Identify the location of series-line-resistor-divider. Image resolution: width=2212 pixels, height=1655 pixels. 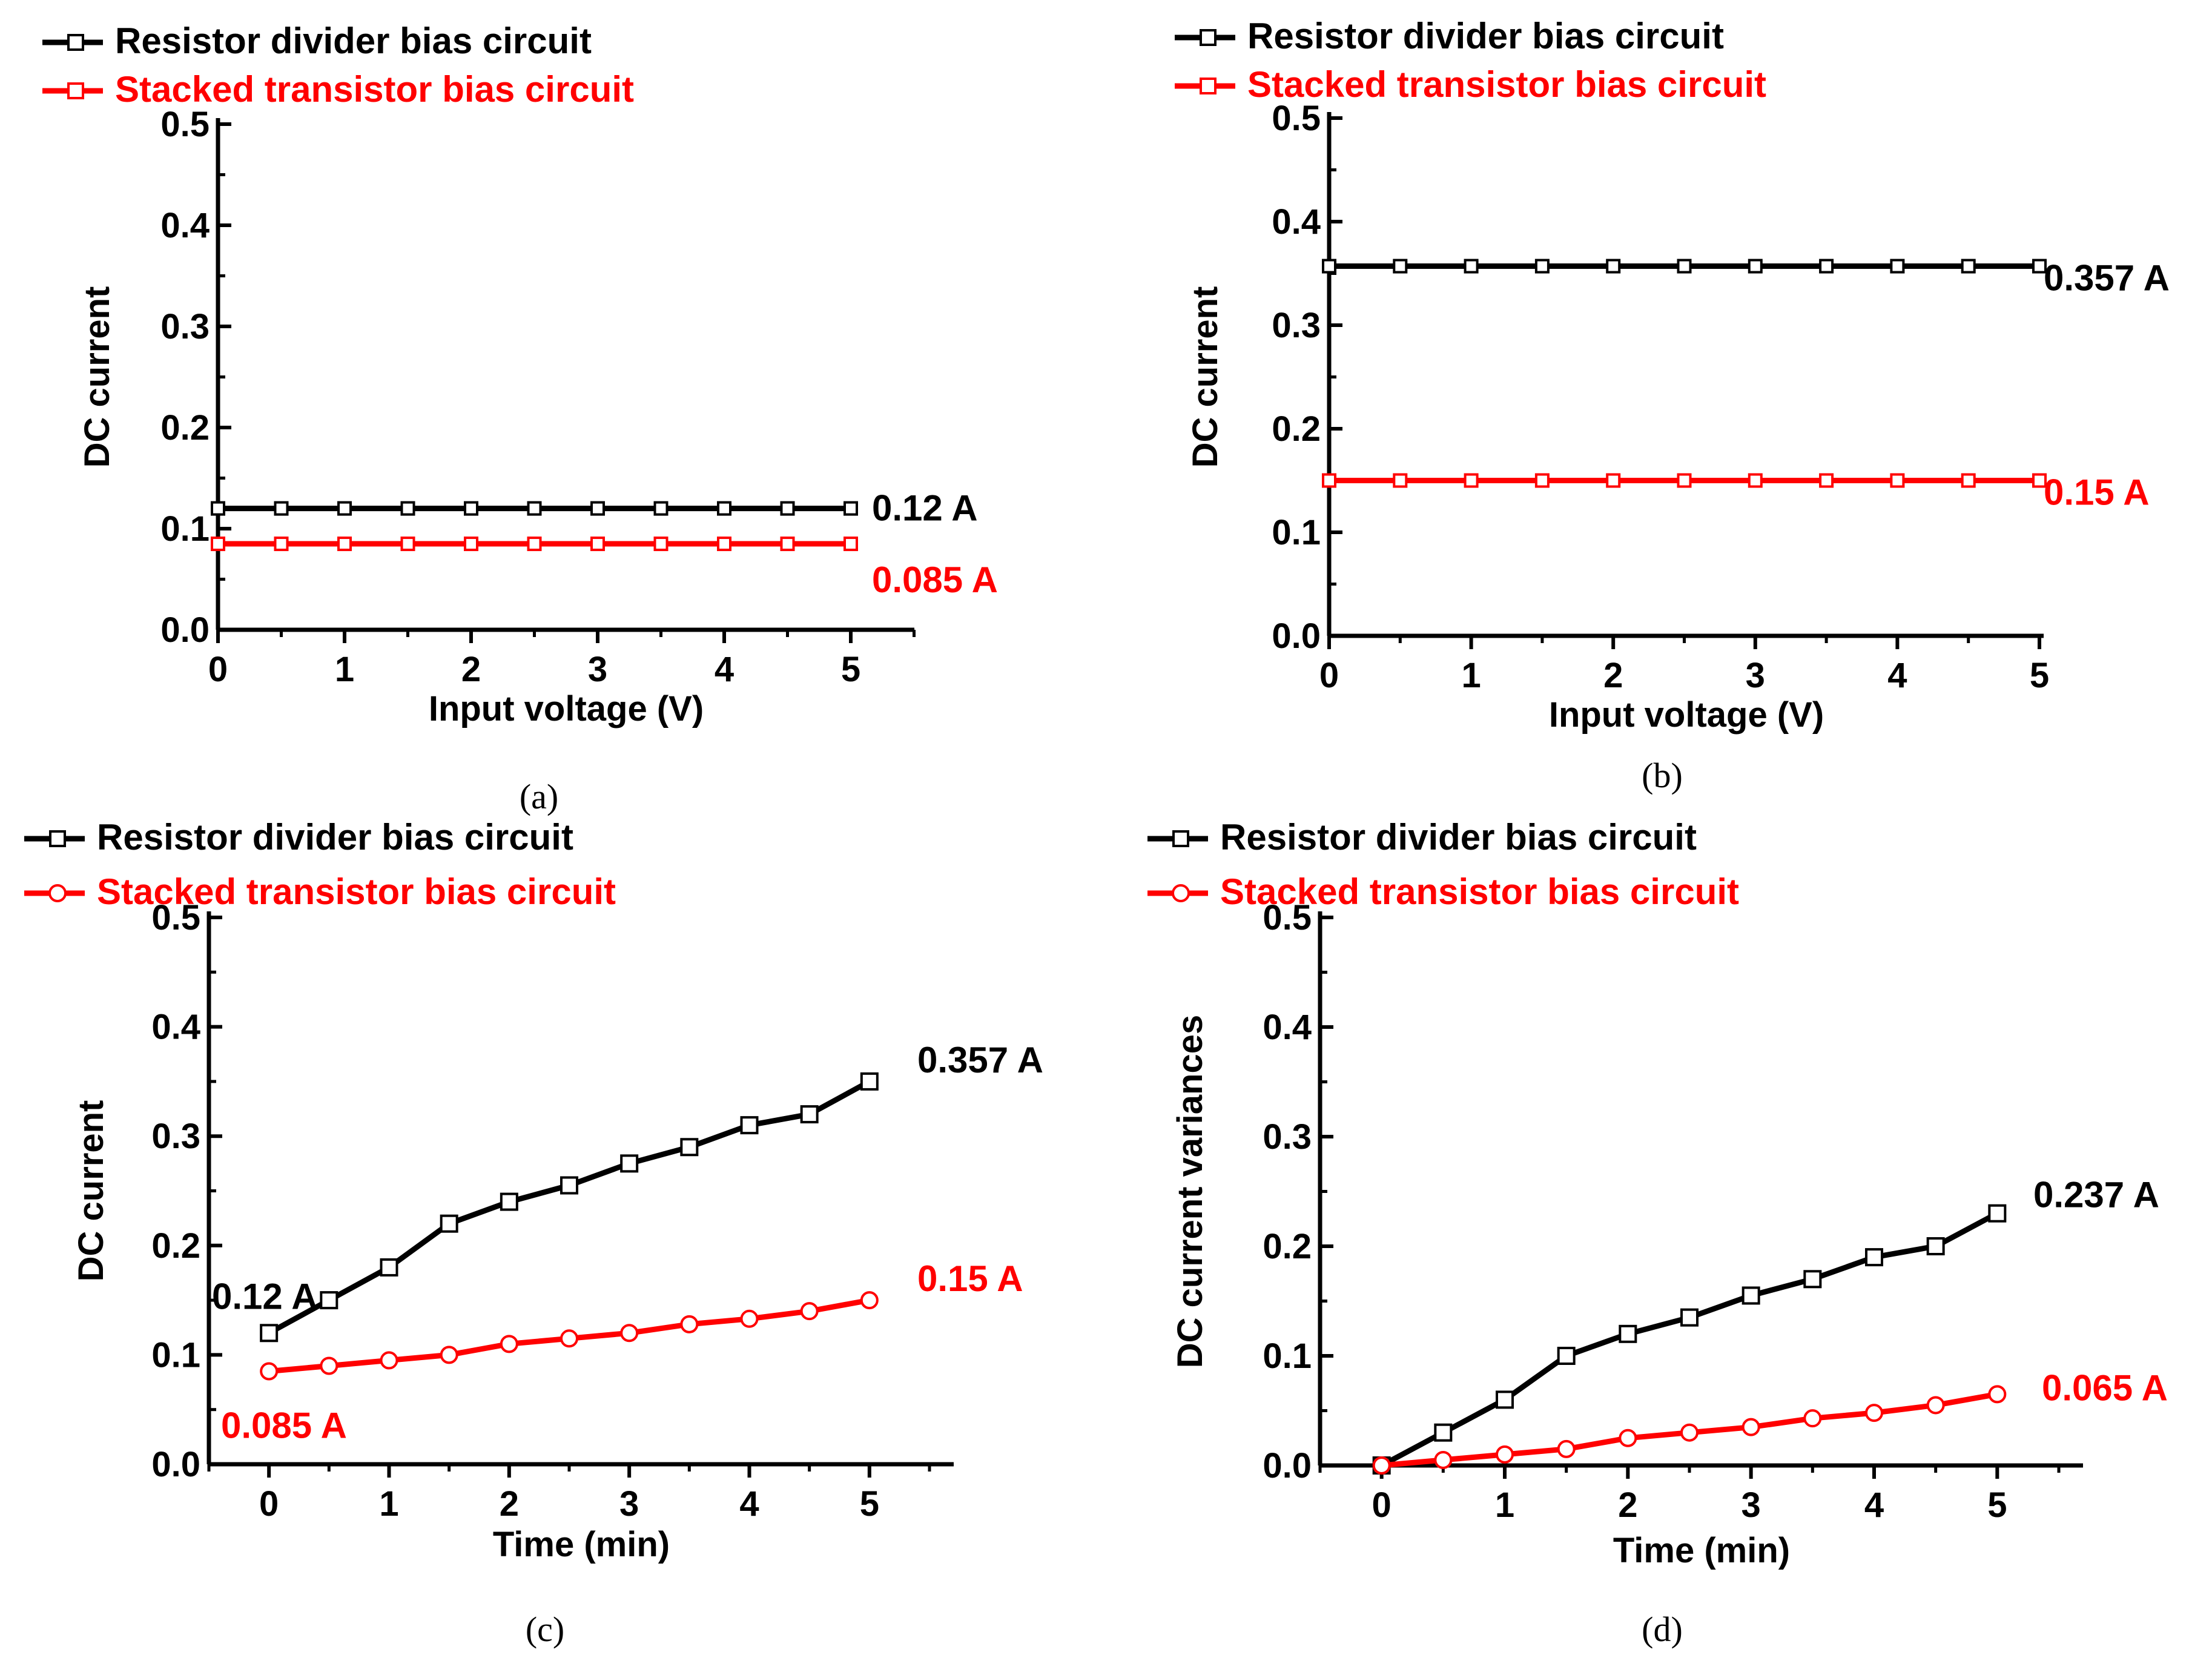
(569, 1207).